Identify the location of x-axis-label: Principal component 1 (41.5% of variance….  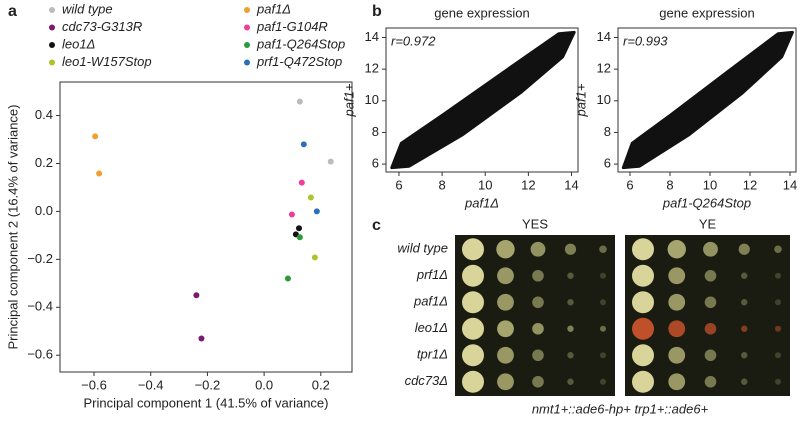
(206, 402).